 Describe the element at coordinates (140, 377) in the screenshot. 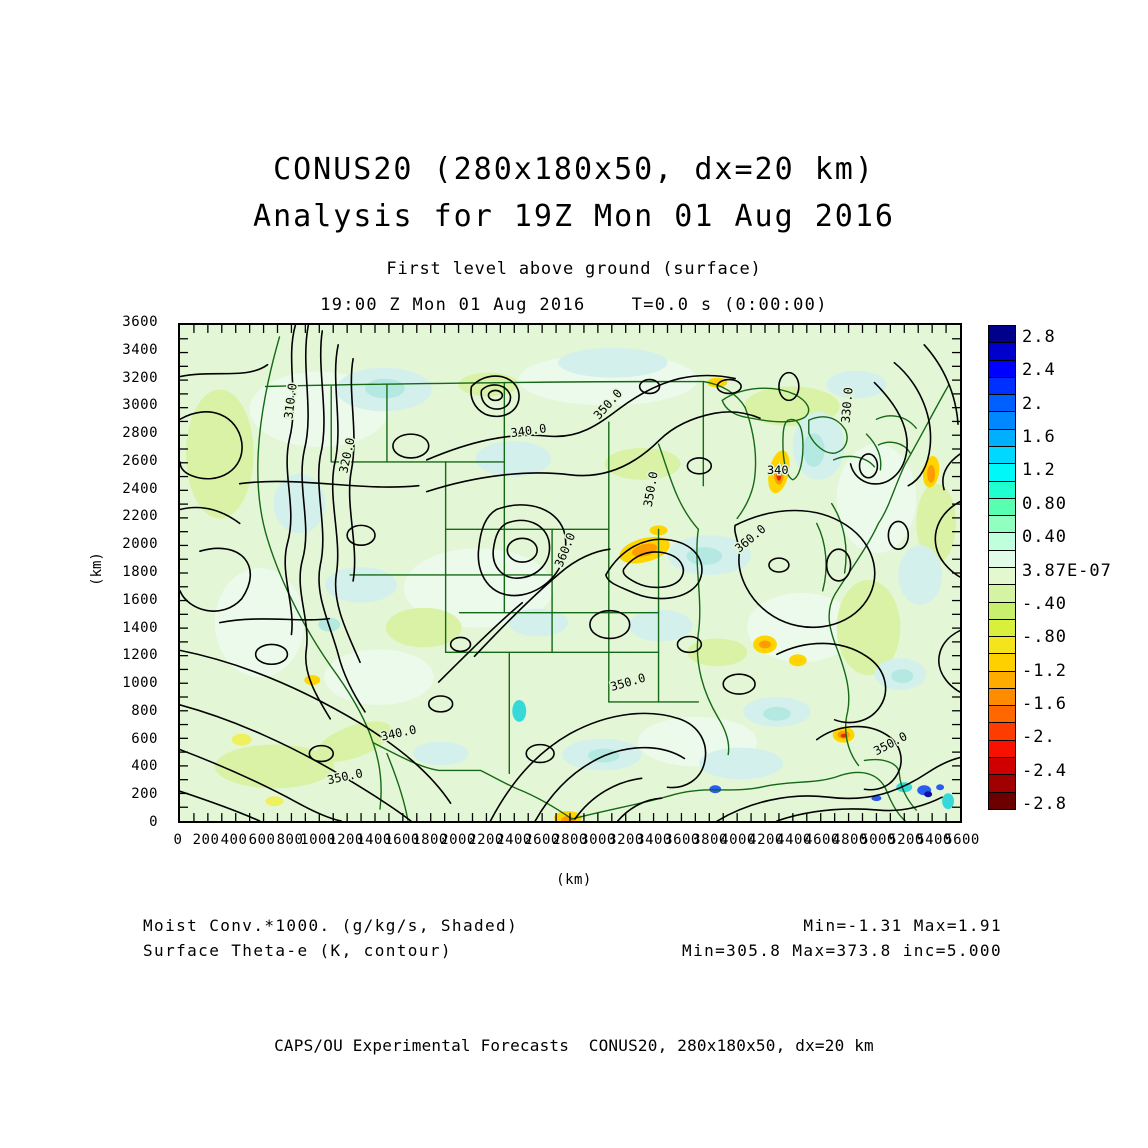

I see `y-tick-label: 3200` at that location.